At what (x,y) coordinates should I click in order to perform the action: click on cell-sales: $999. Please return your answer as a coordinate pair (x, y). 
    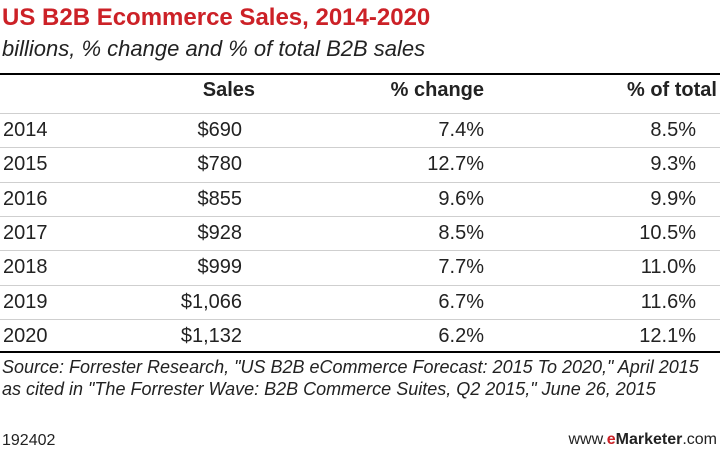
    Looking at the image, I should click on (220, 267).